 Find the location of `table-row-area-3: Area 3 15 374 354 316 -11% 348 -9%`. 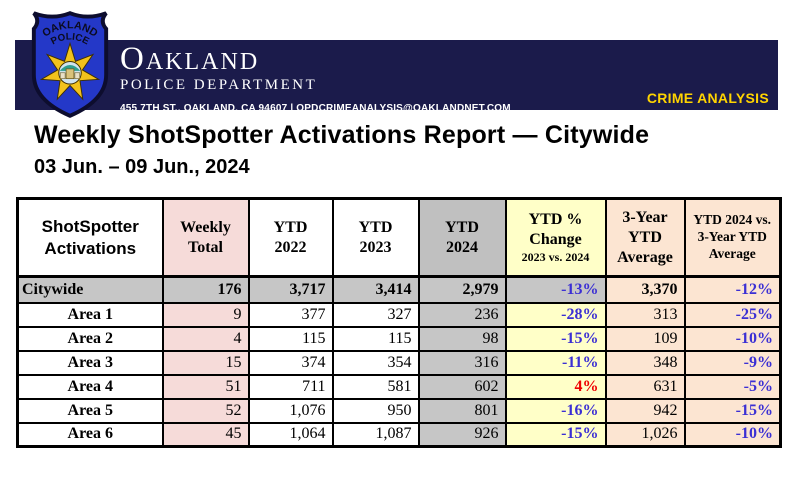

table-row-area-3: Area 3 15 374 354 316 -11% 348 -9% is located at coordinates (399, 362).